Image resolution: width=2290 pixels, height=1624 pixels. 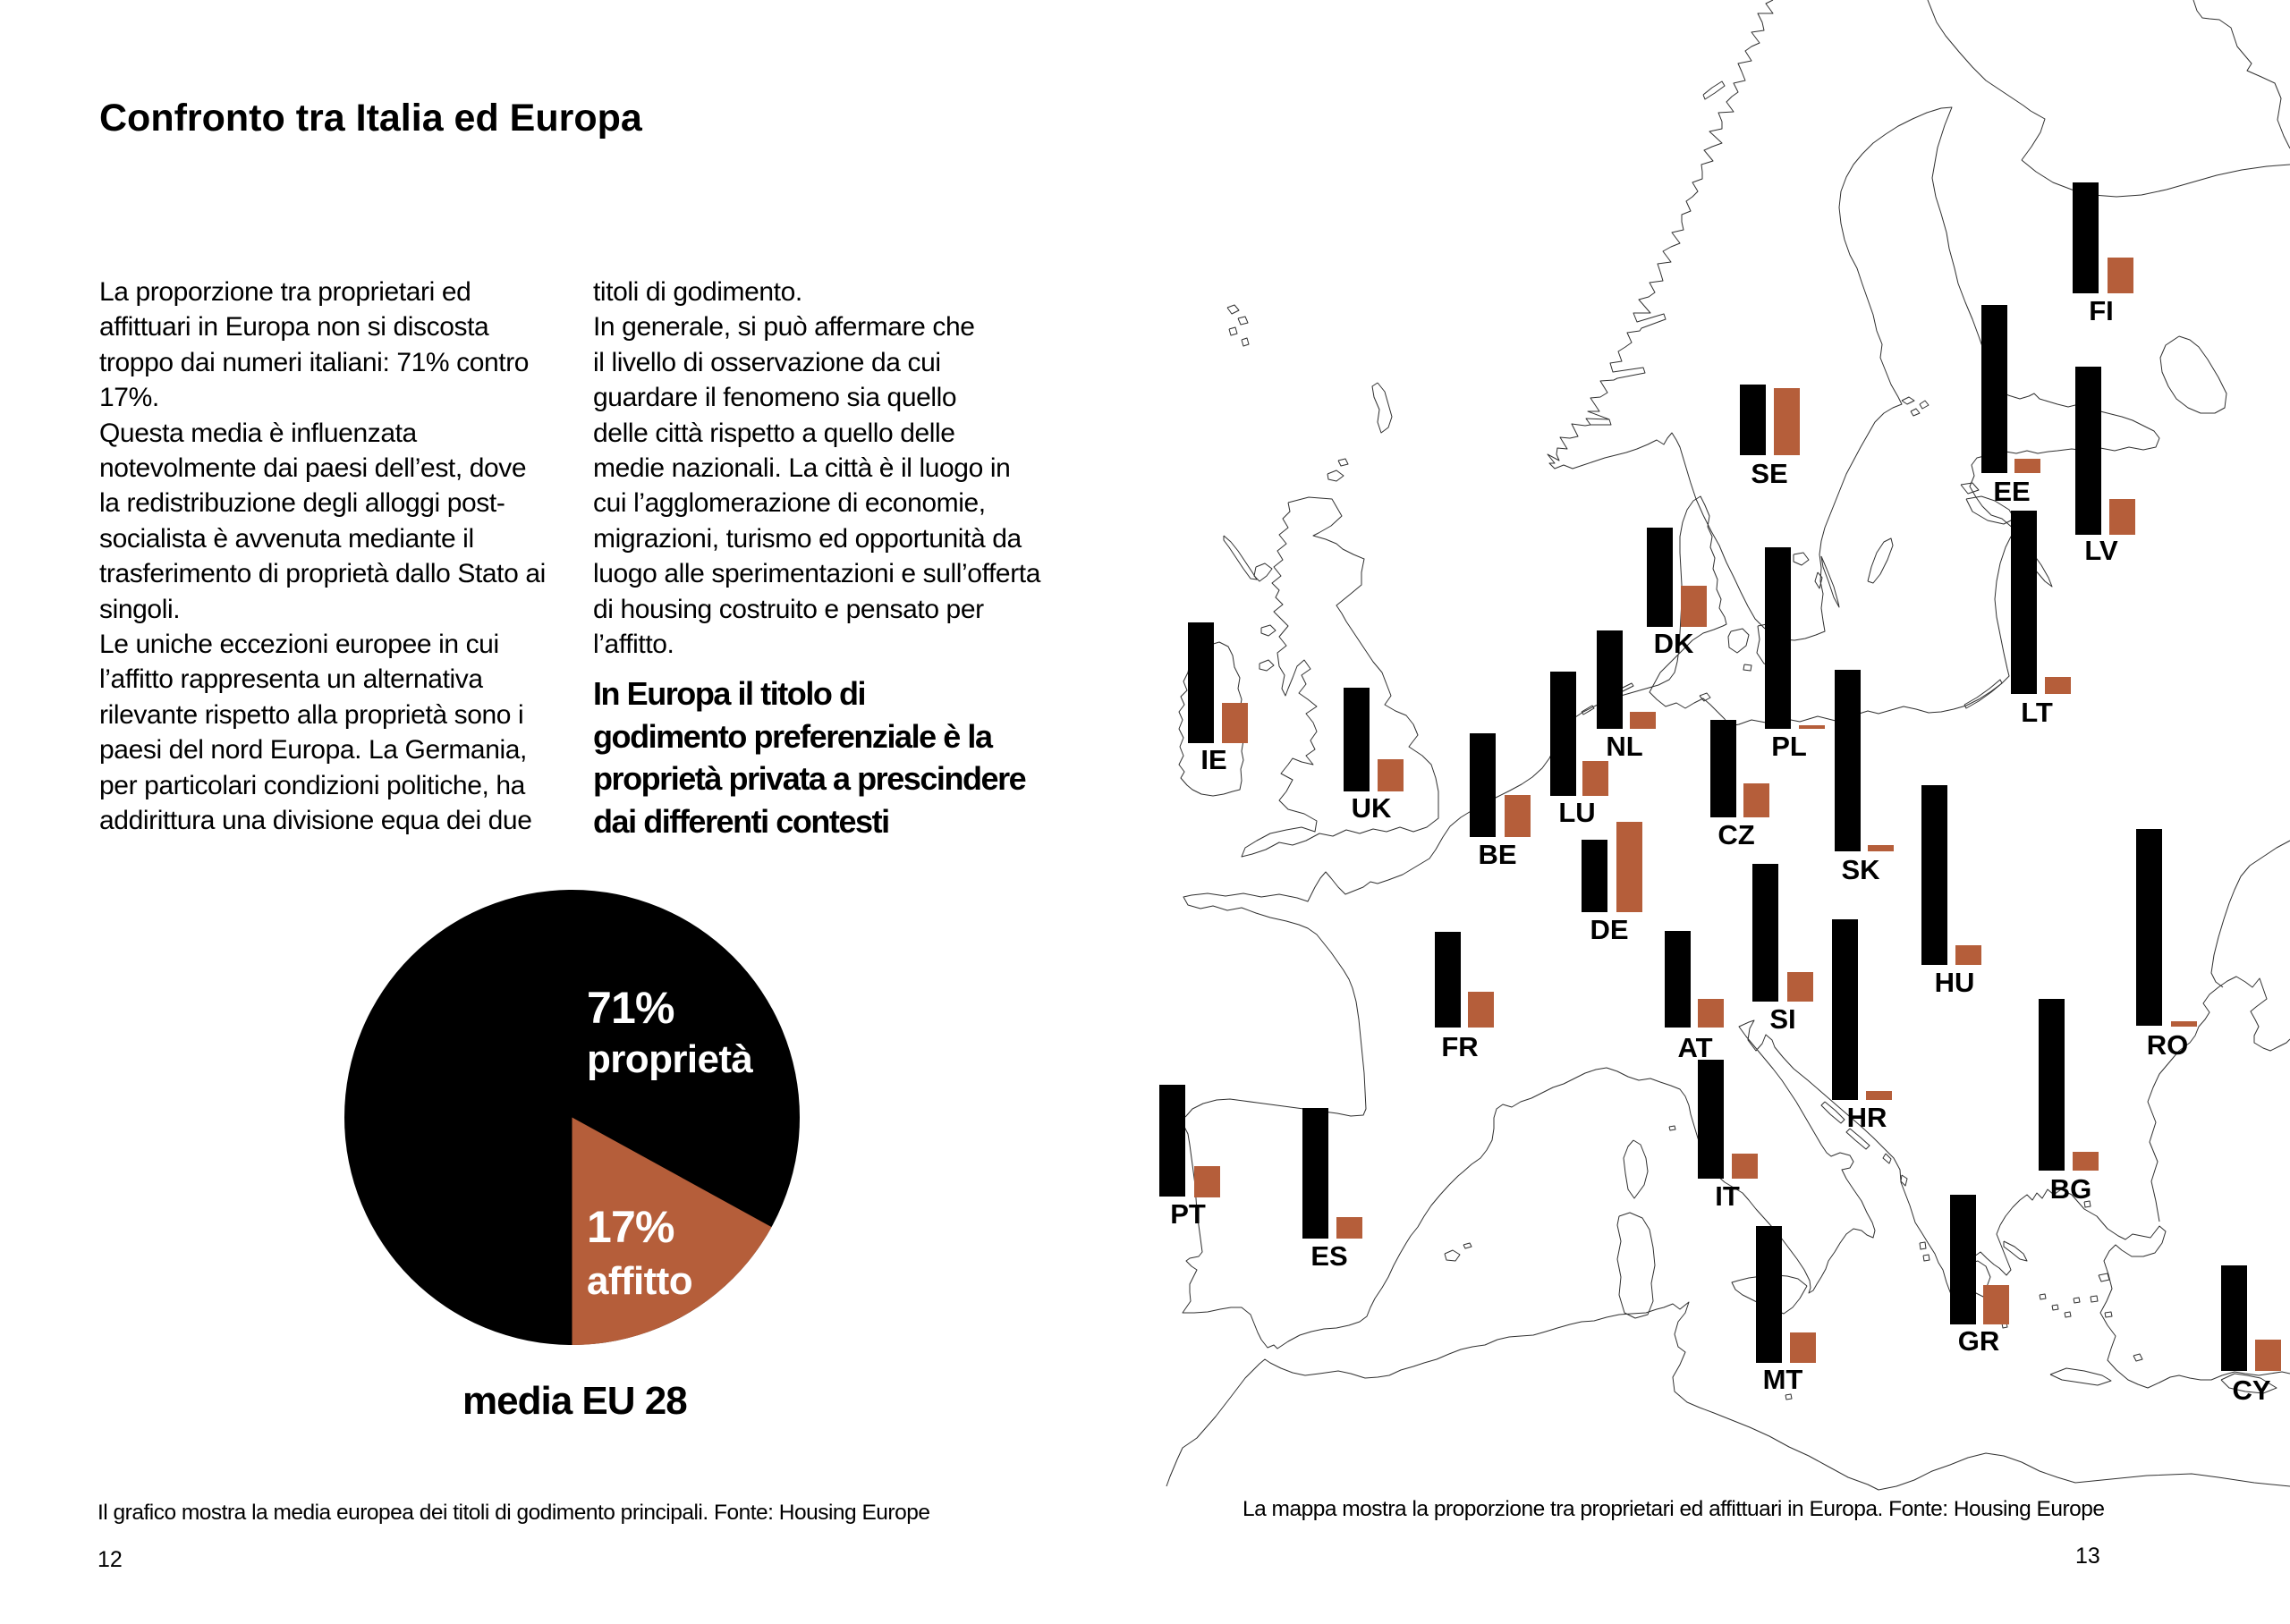 I want to click on svg-text: IE, so click(x=1213, y=759).